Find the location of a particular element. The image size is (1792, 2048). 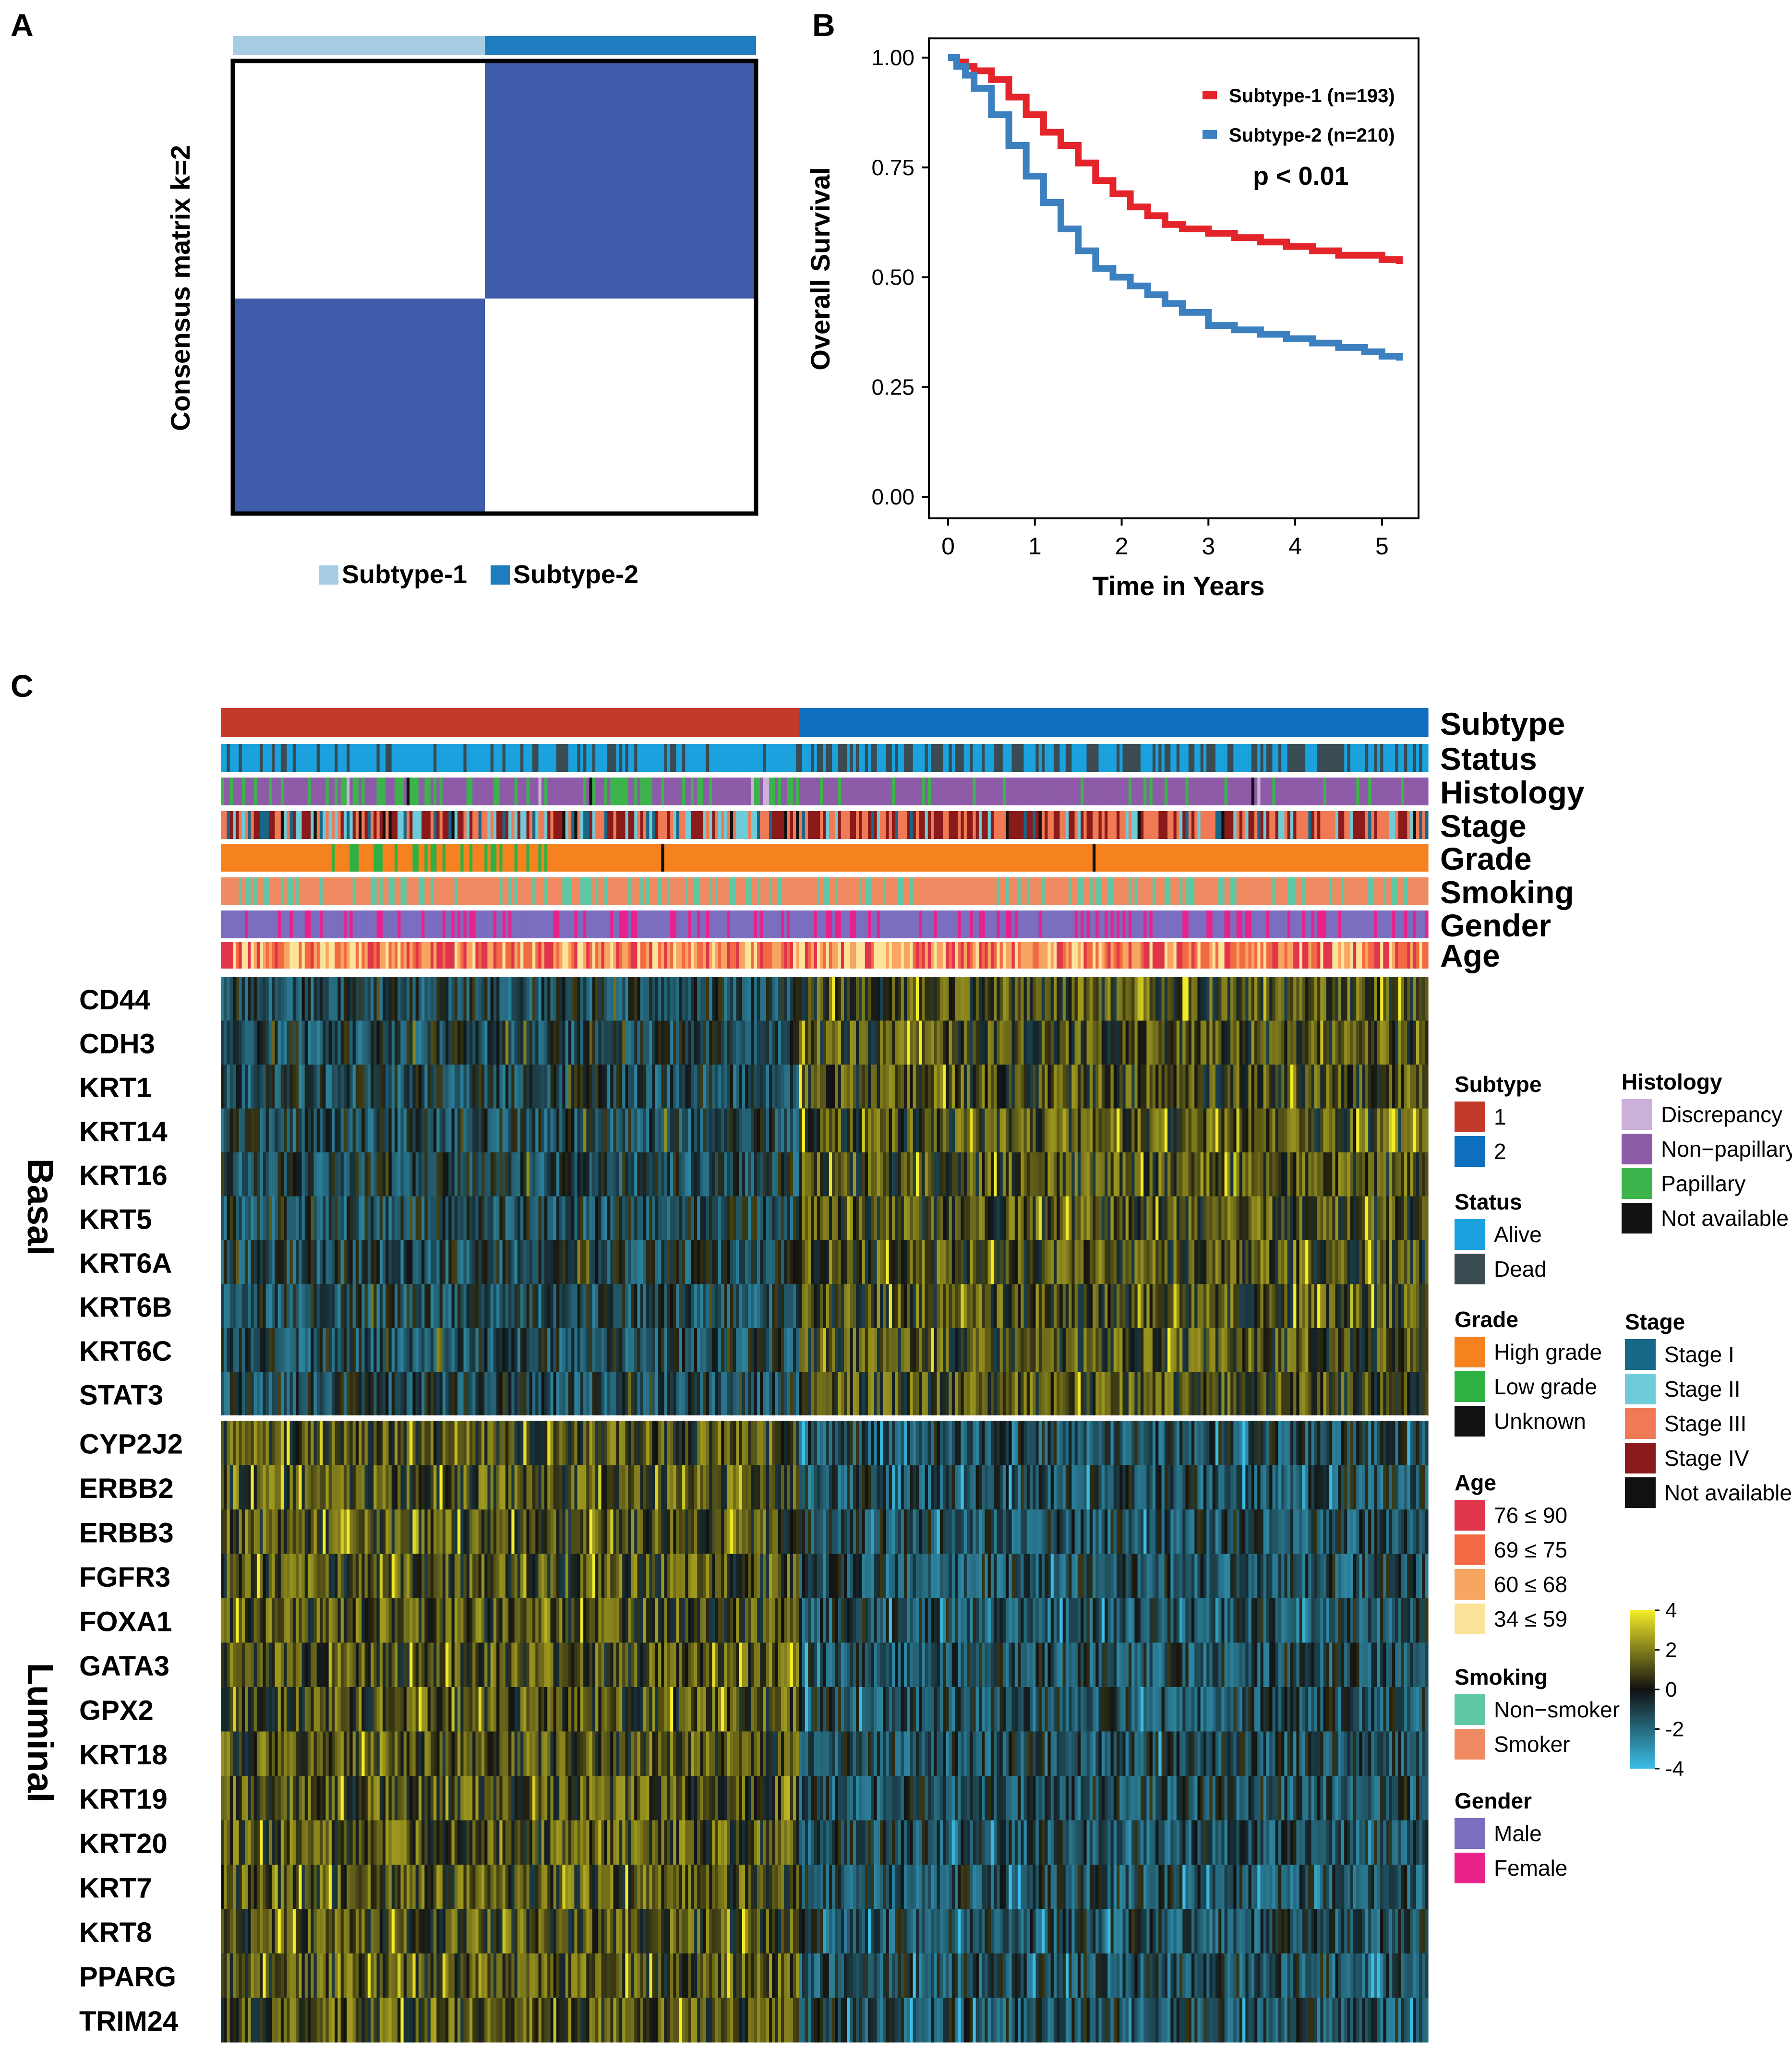

km-legend-label-subtype-1: Subtype-1 (n=193) is located at coordinates (1312, 96).